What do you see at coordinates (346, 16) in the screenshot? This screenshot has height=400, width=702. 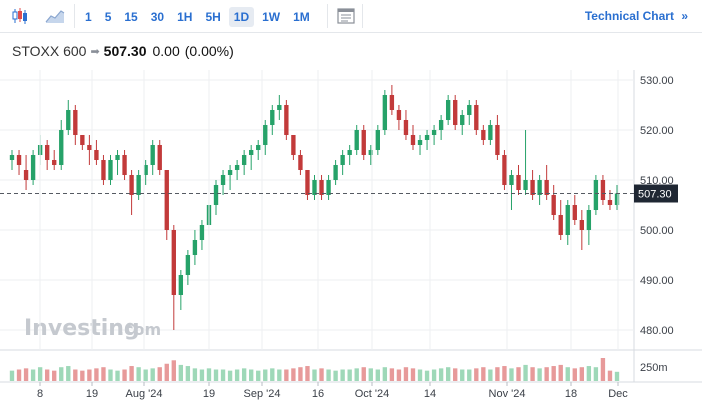 I see `settings-panel-icon` at bounding box center [346, 16].